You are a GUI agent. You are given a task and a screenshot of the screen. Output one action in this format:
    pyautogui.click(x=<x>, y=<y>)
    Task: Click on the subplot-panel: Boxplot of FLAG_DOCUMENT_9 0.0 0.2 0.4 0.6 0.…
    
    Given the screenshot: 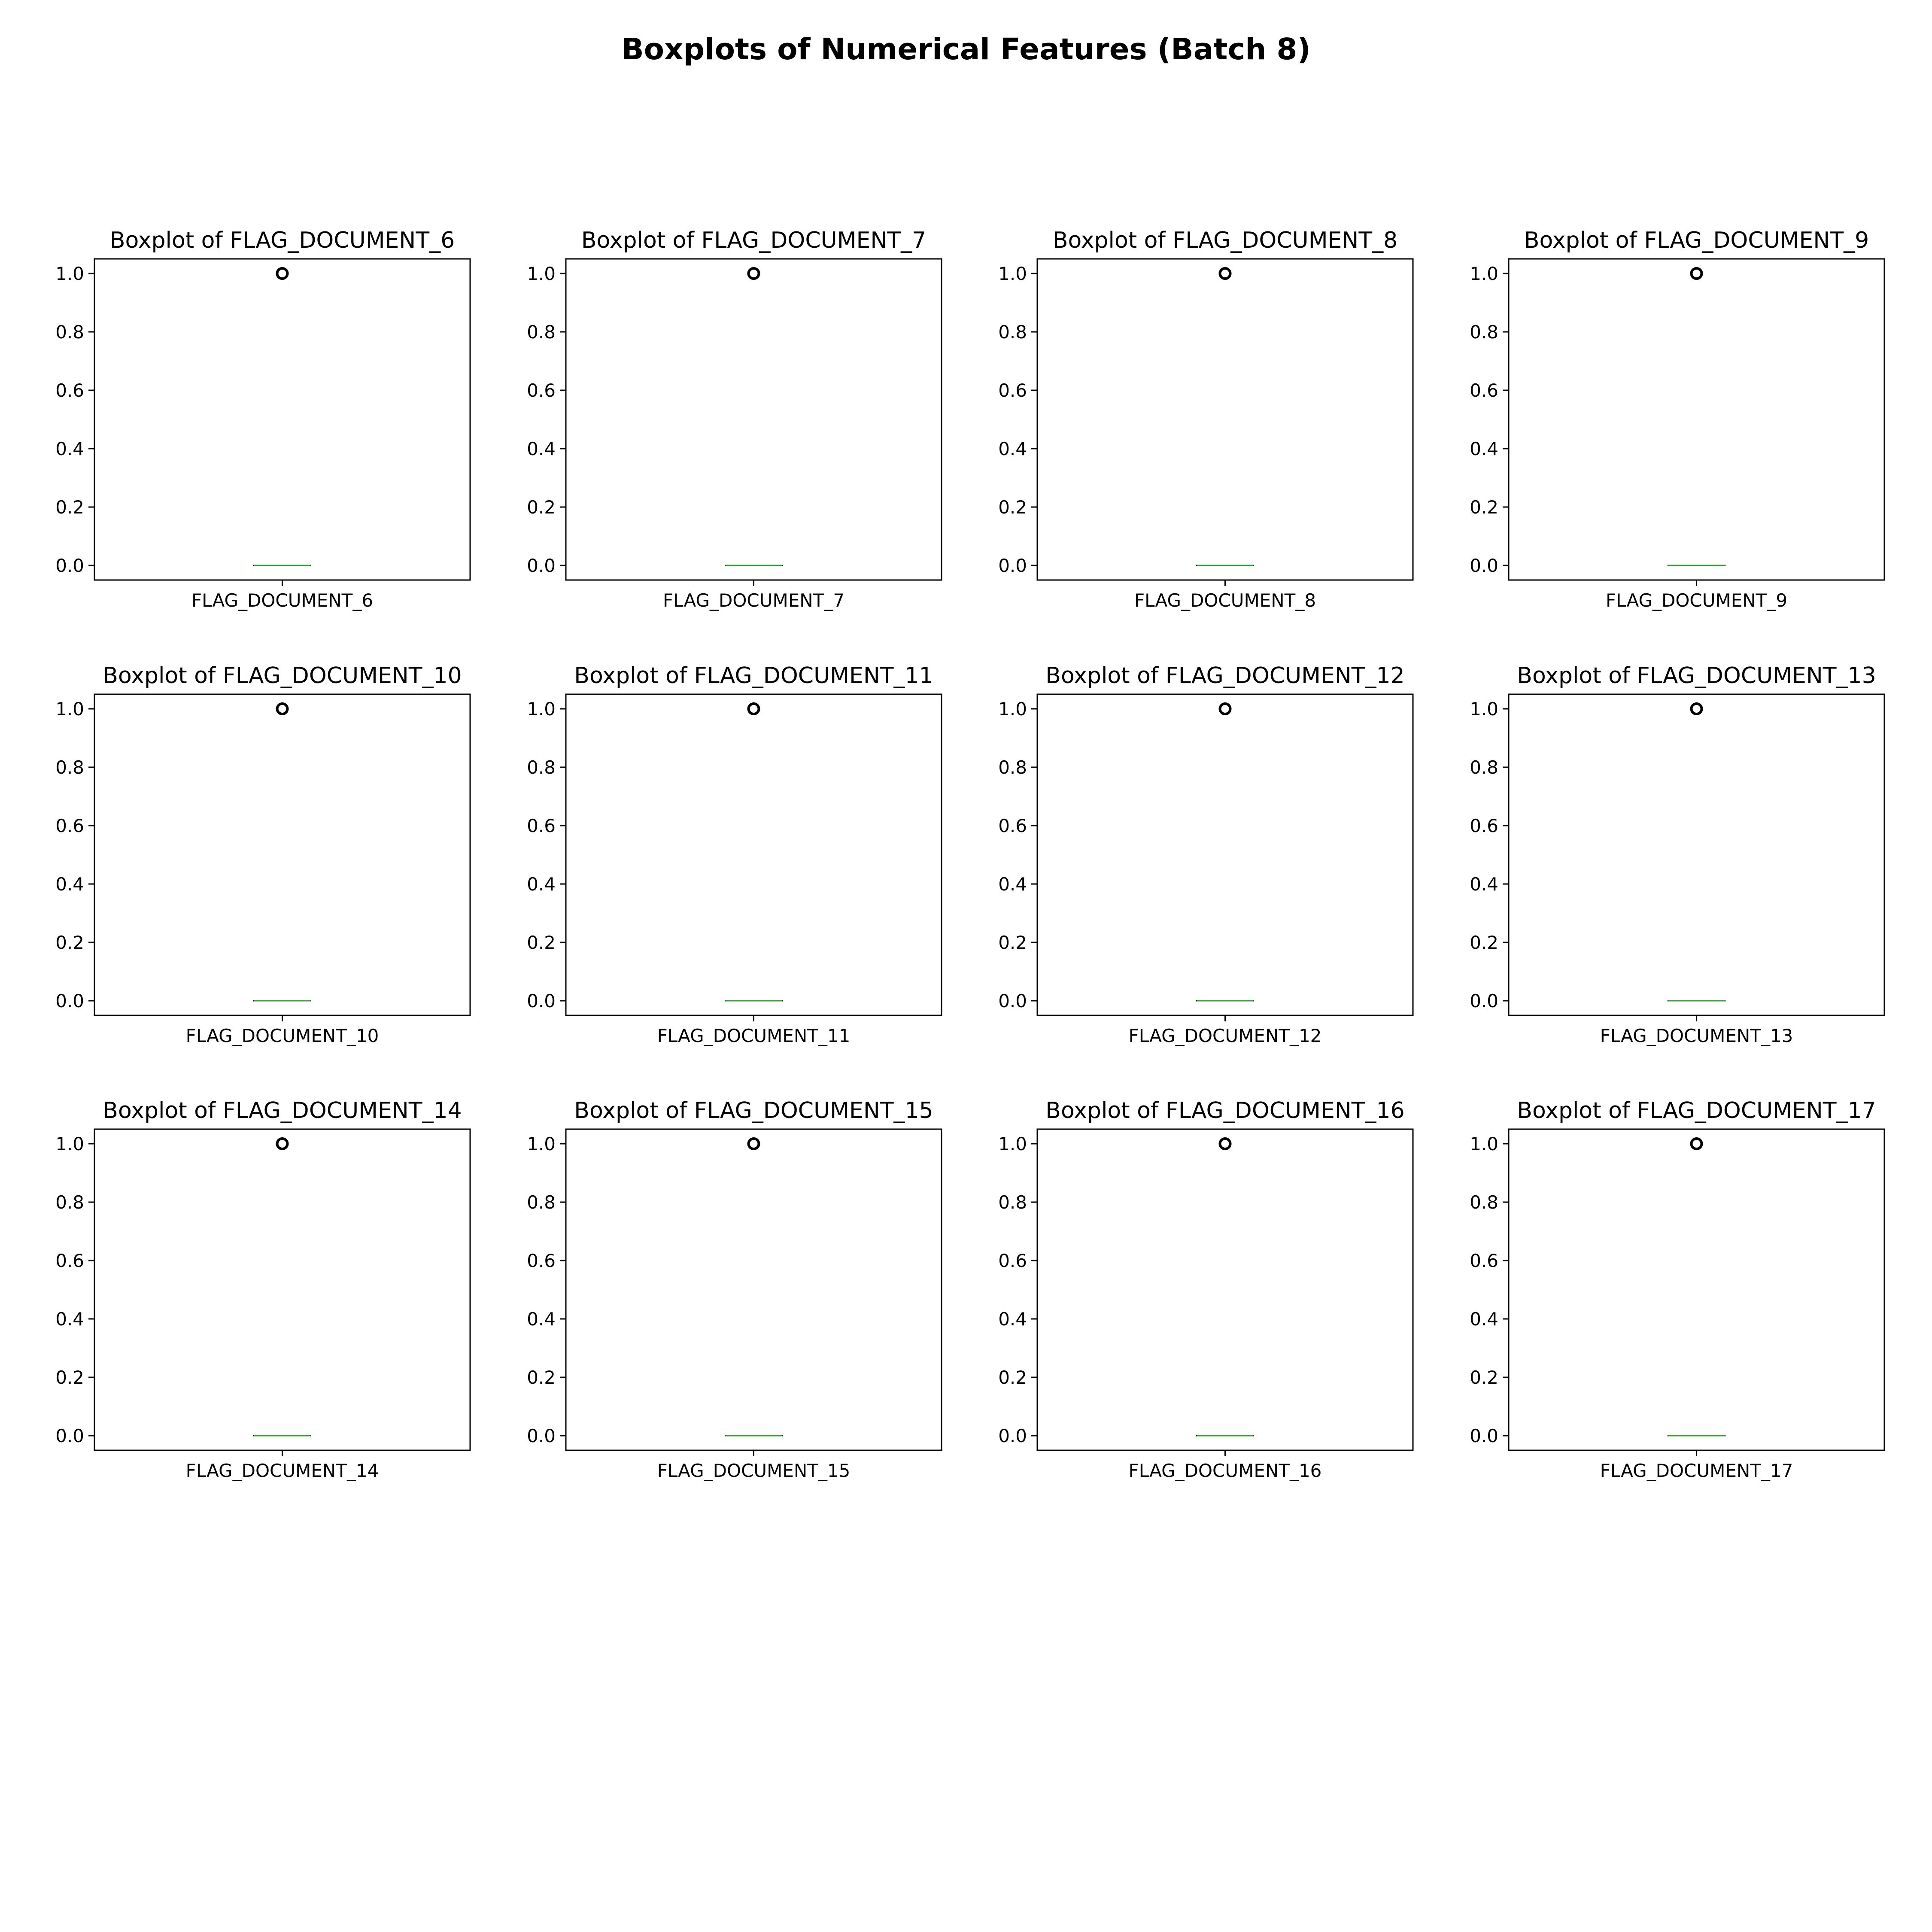 What is the action you would take?
    pyautogui.click(x=1678, y=420)
    